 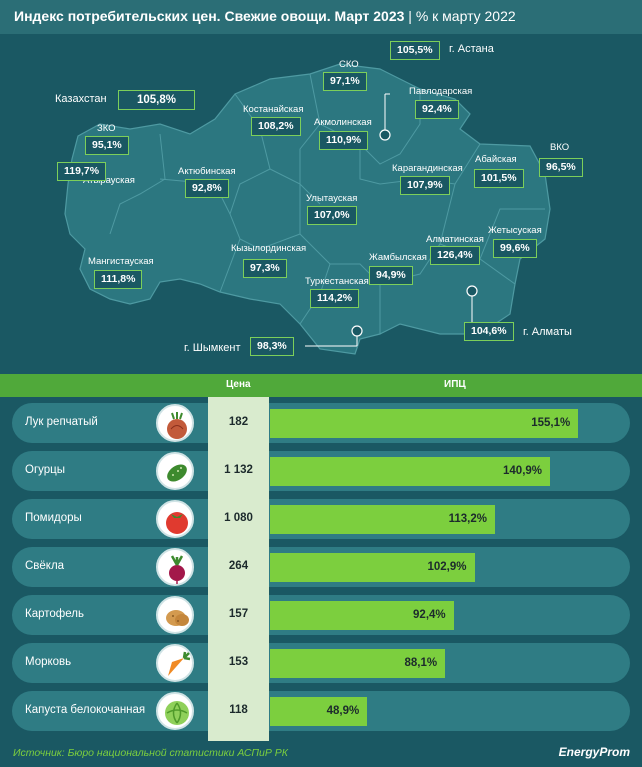 What do you see at coordinates (437, 109) in the screenshot?
I see `region-value: 92,4%` at bounding box center [437, 109].